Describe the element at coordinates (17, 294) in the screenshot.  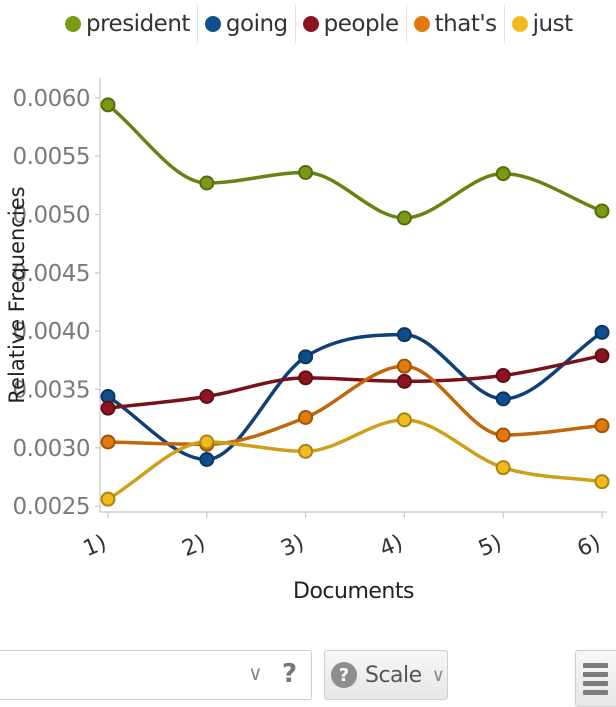
I see `y-axis-title: Relative Frequencies` at that location.